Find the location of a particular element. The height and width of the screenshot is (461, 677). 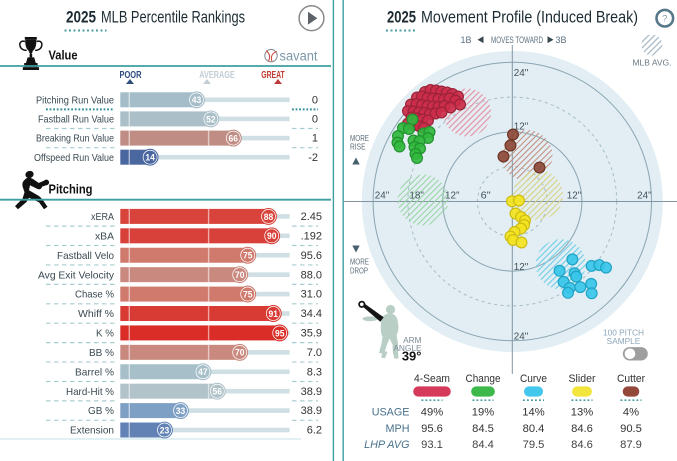

svg-text: MOVES TOWARD is located at coordinates (517, 40).